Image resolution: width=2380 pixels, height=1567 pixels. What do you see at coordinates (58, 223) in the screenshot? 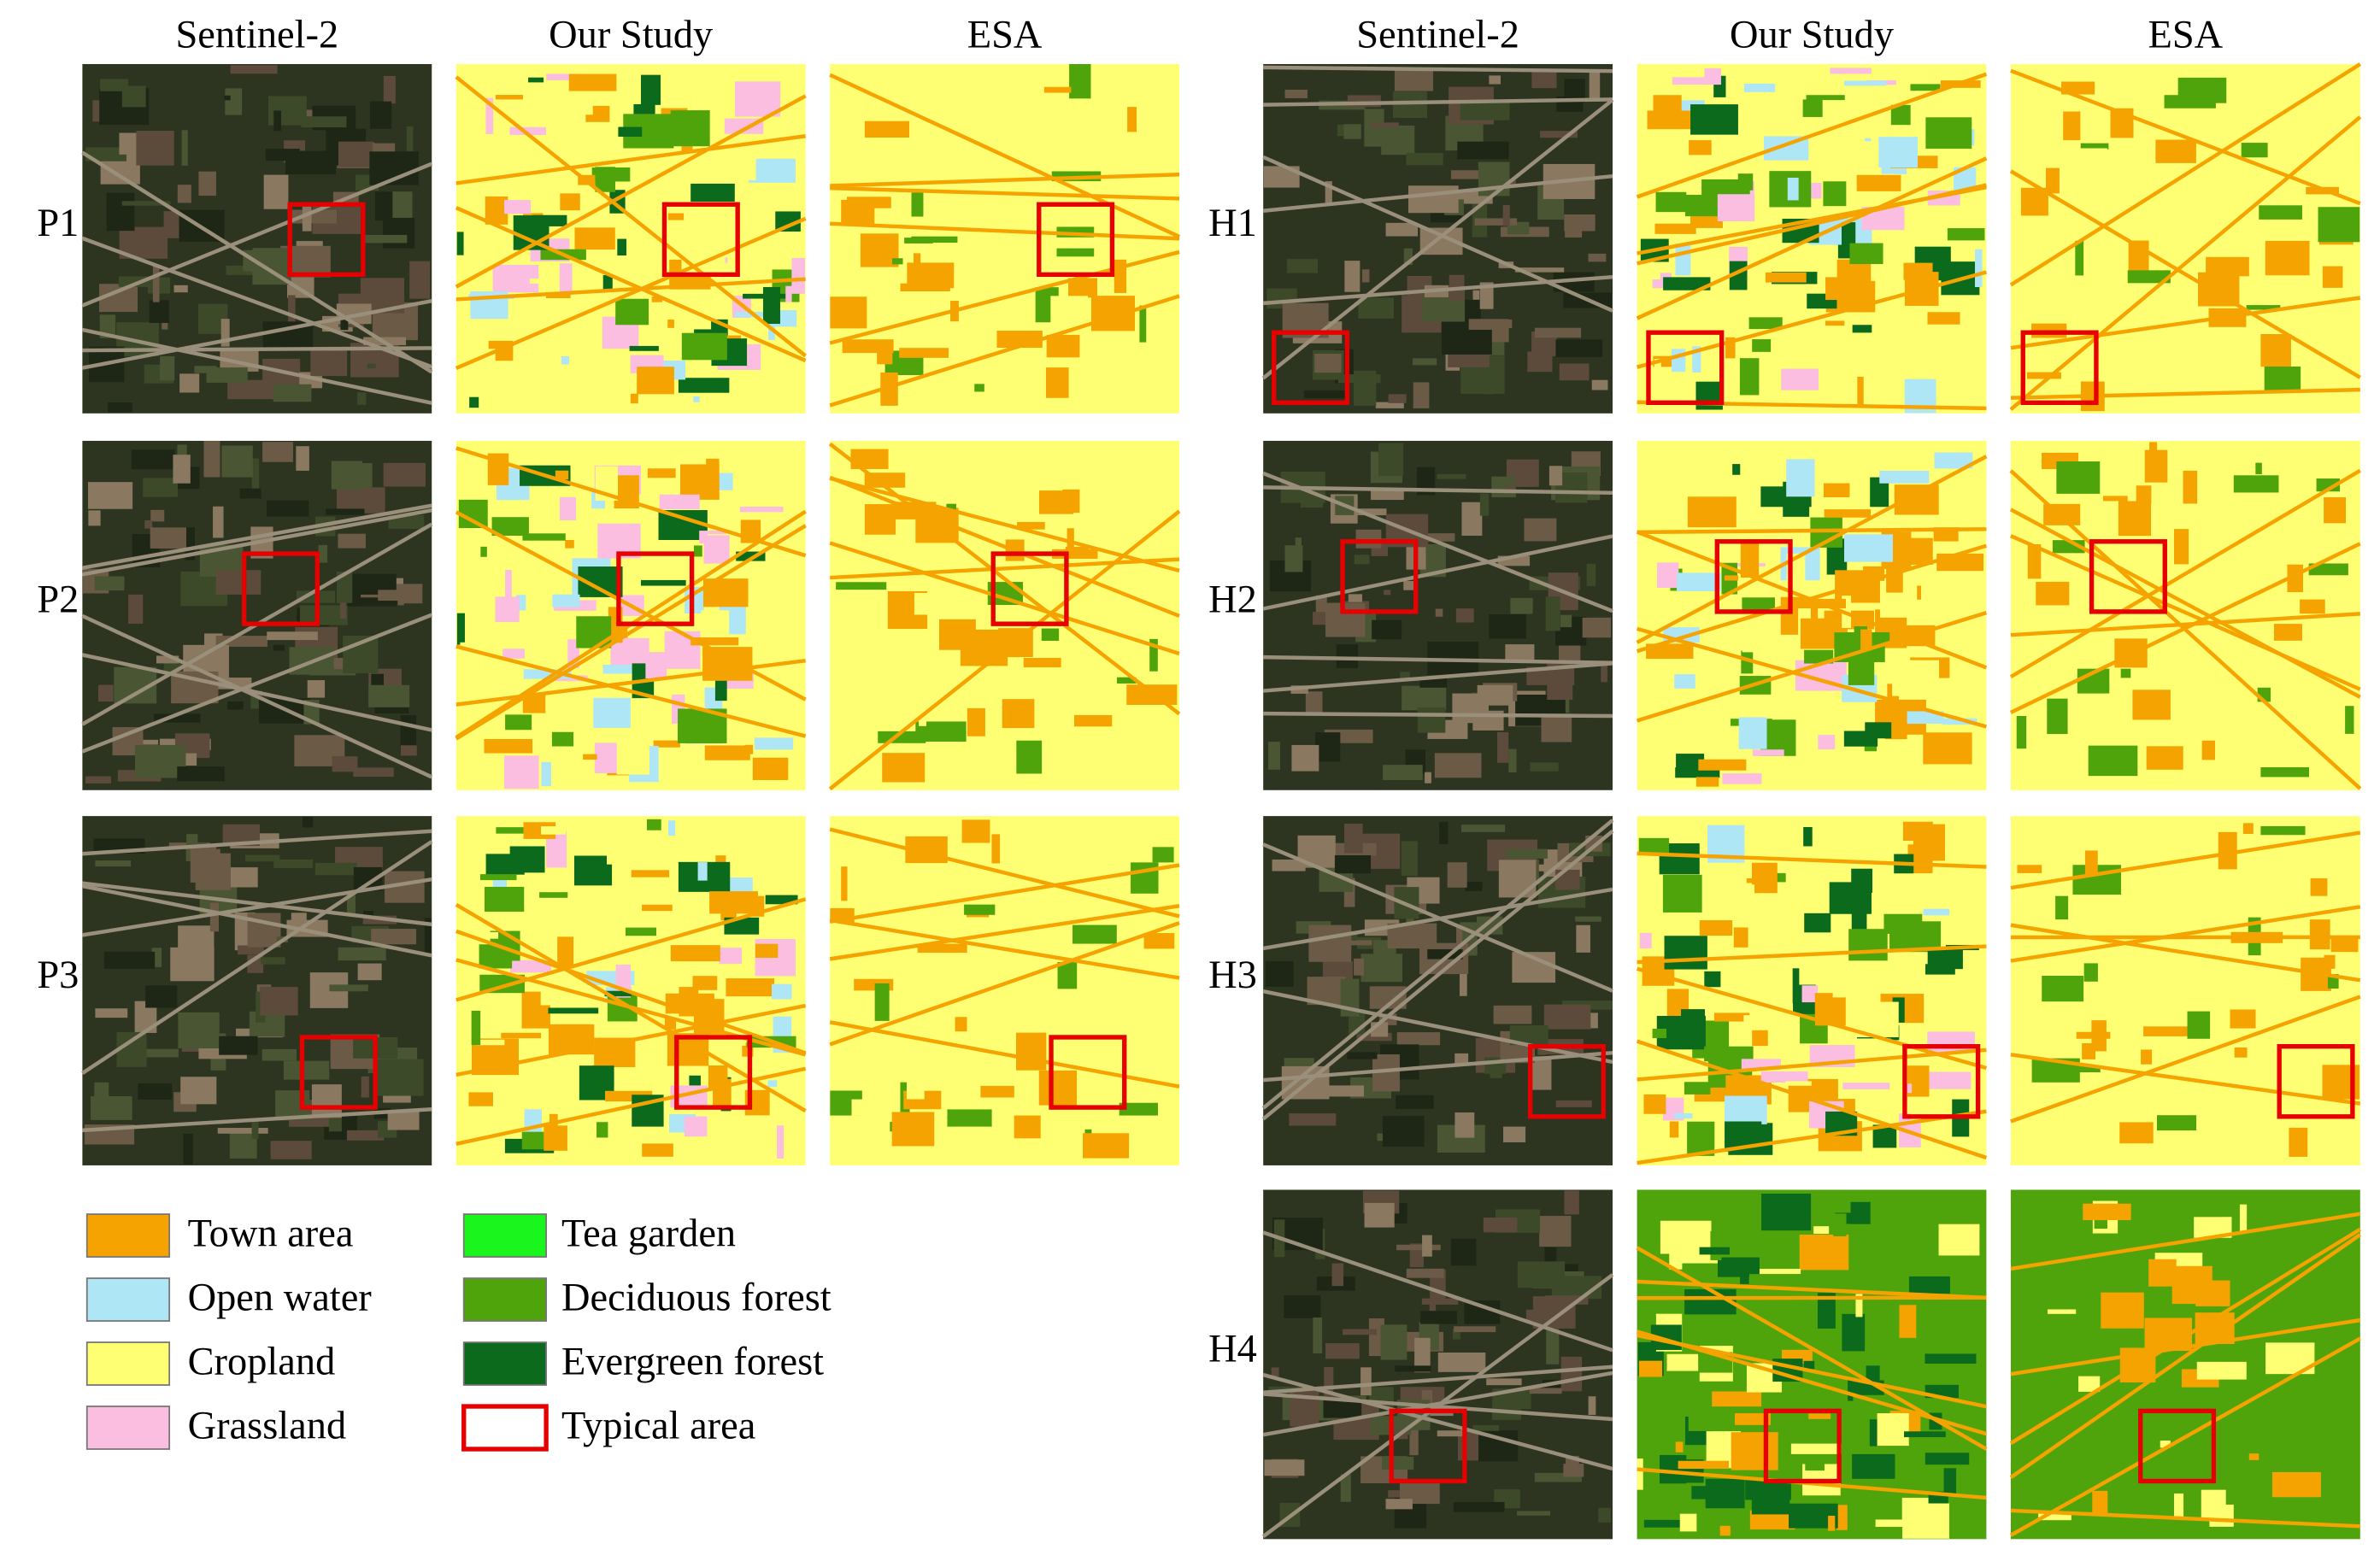
I see `row-label: P1` at bounding box center [58, 223].